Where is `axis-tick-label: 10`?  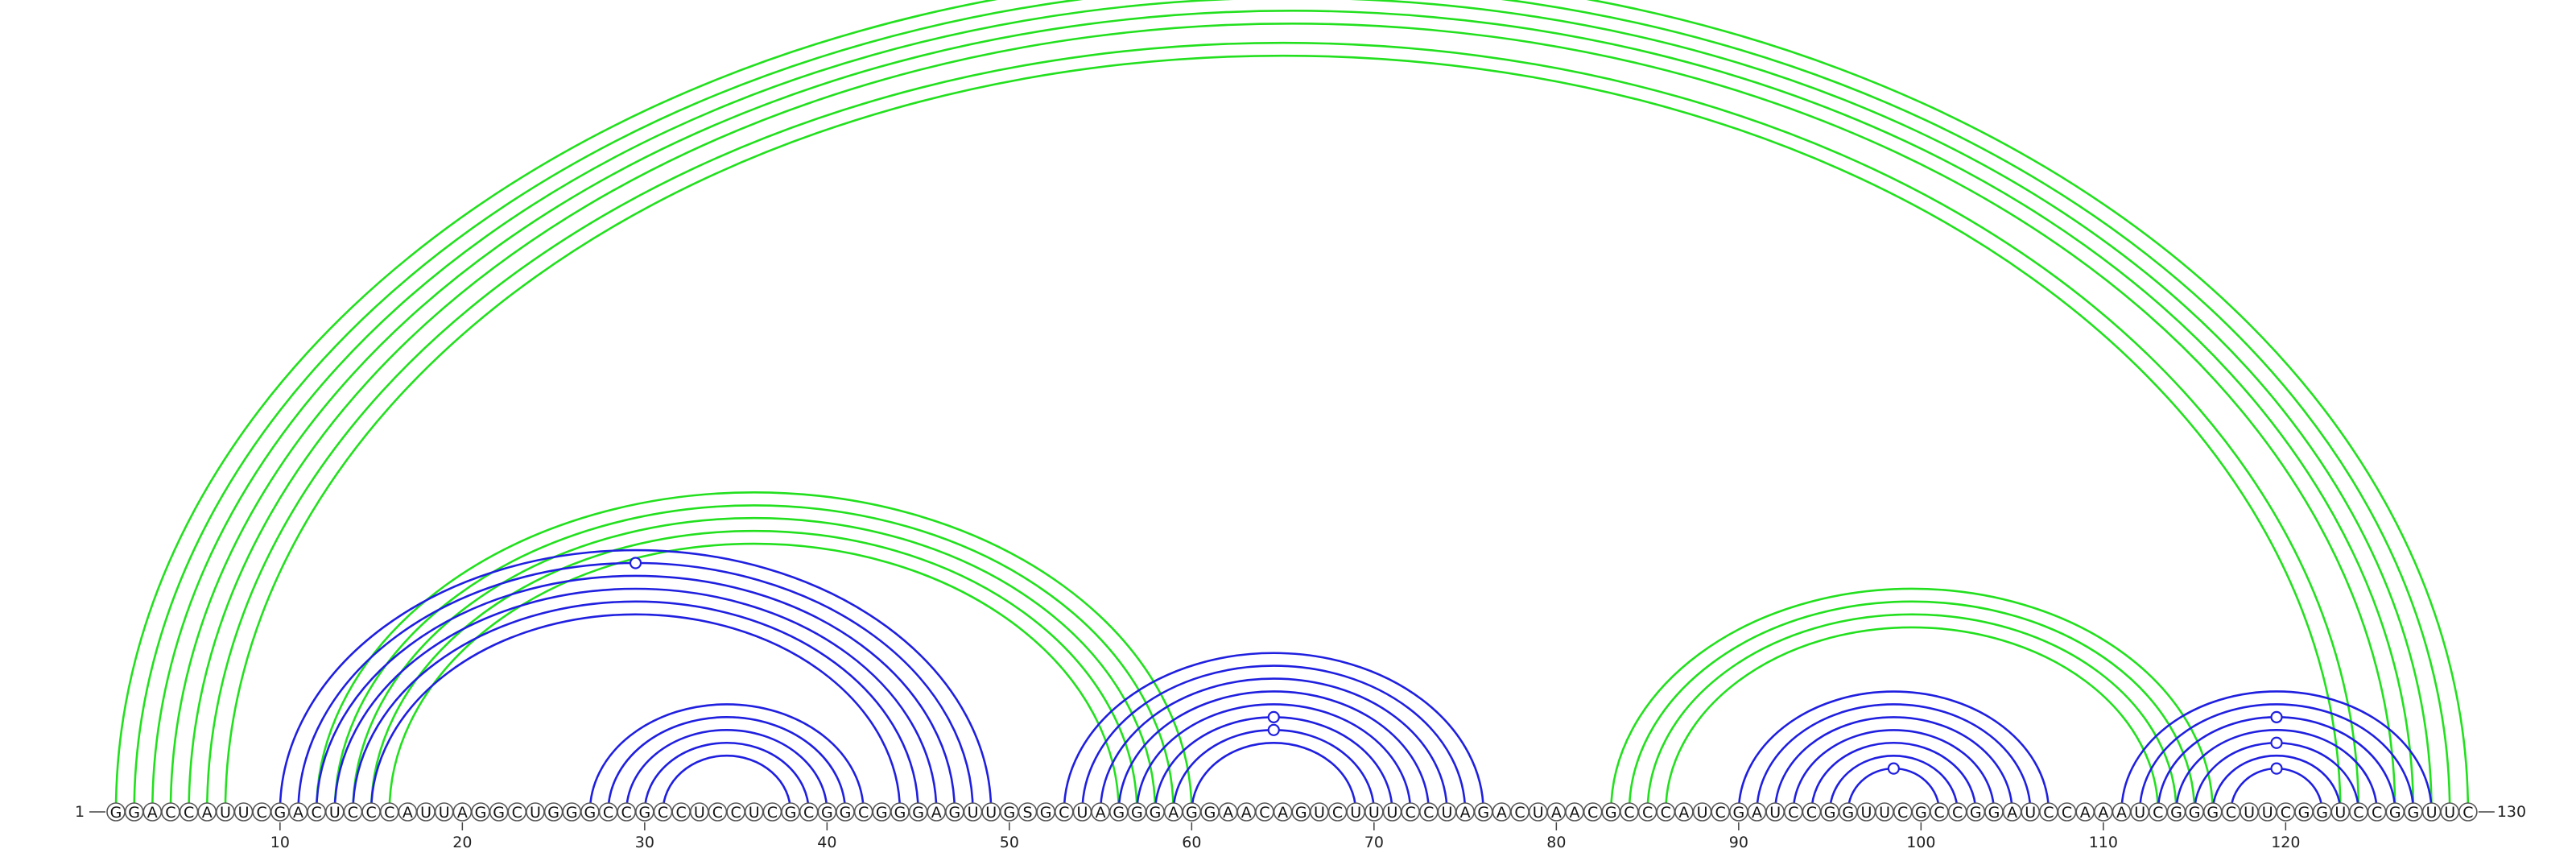
axis-tick-label: 10 is located at coordinates (280, 843).